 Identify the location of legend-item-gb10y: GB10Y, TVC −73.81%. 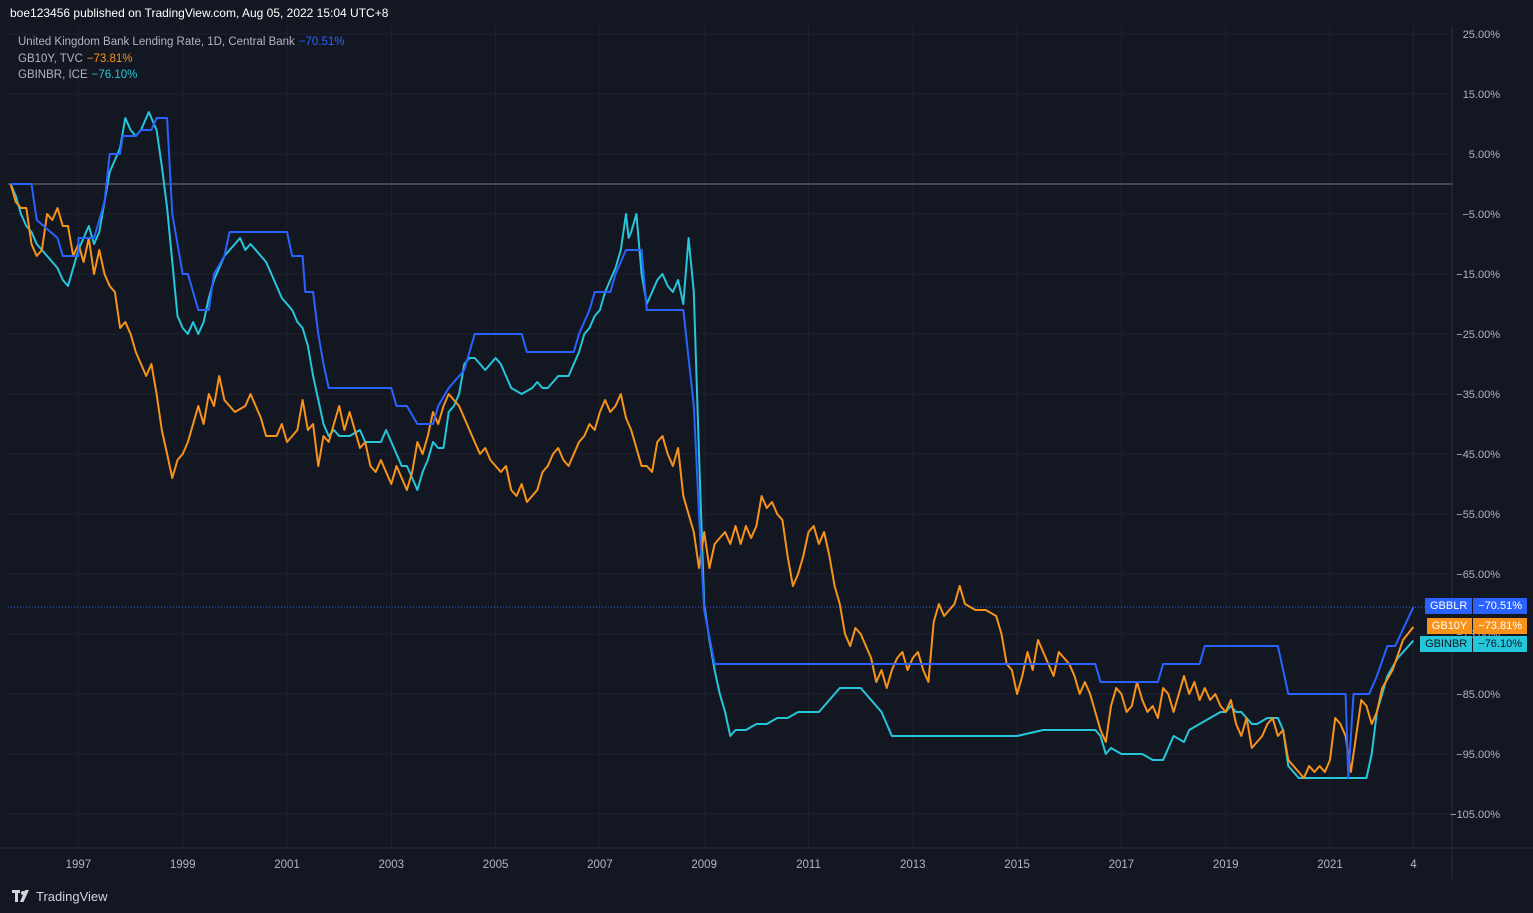
(181, 59).